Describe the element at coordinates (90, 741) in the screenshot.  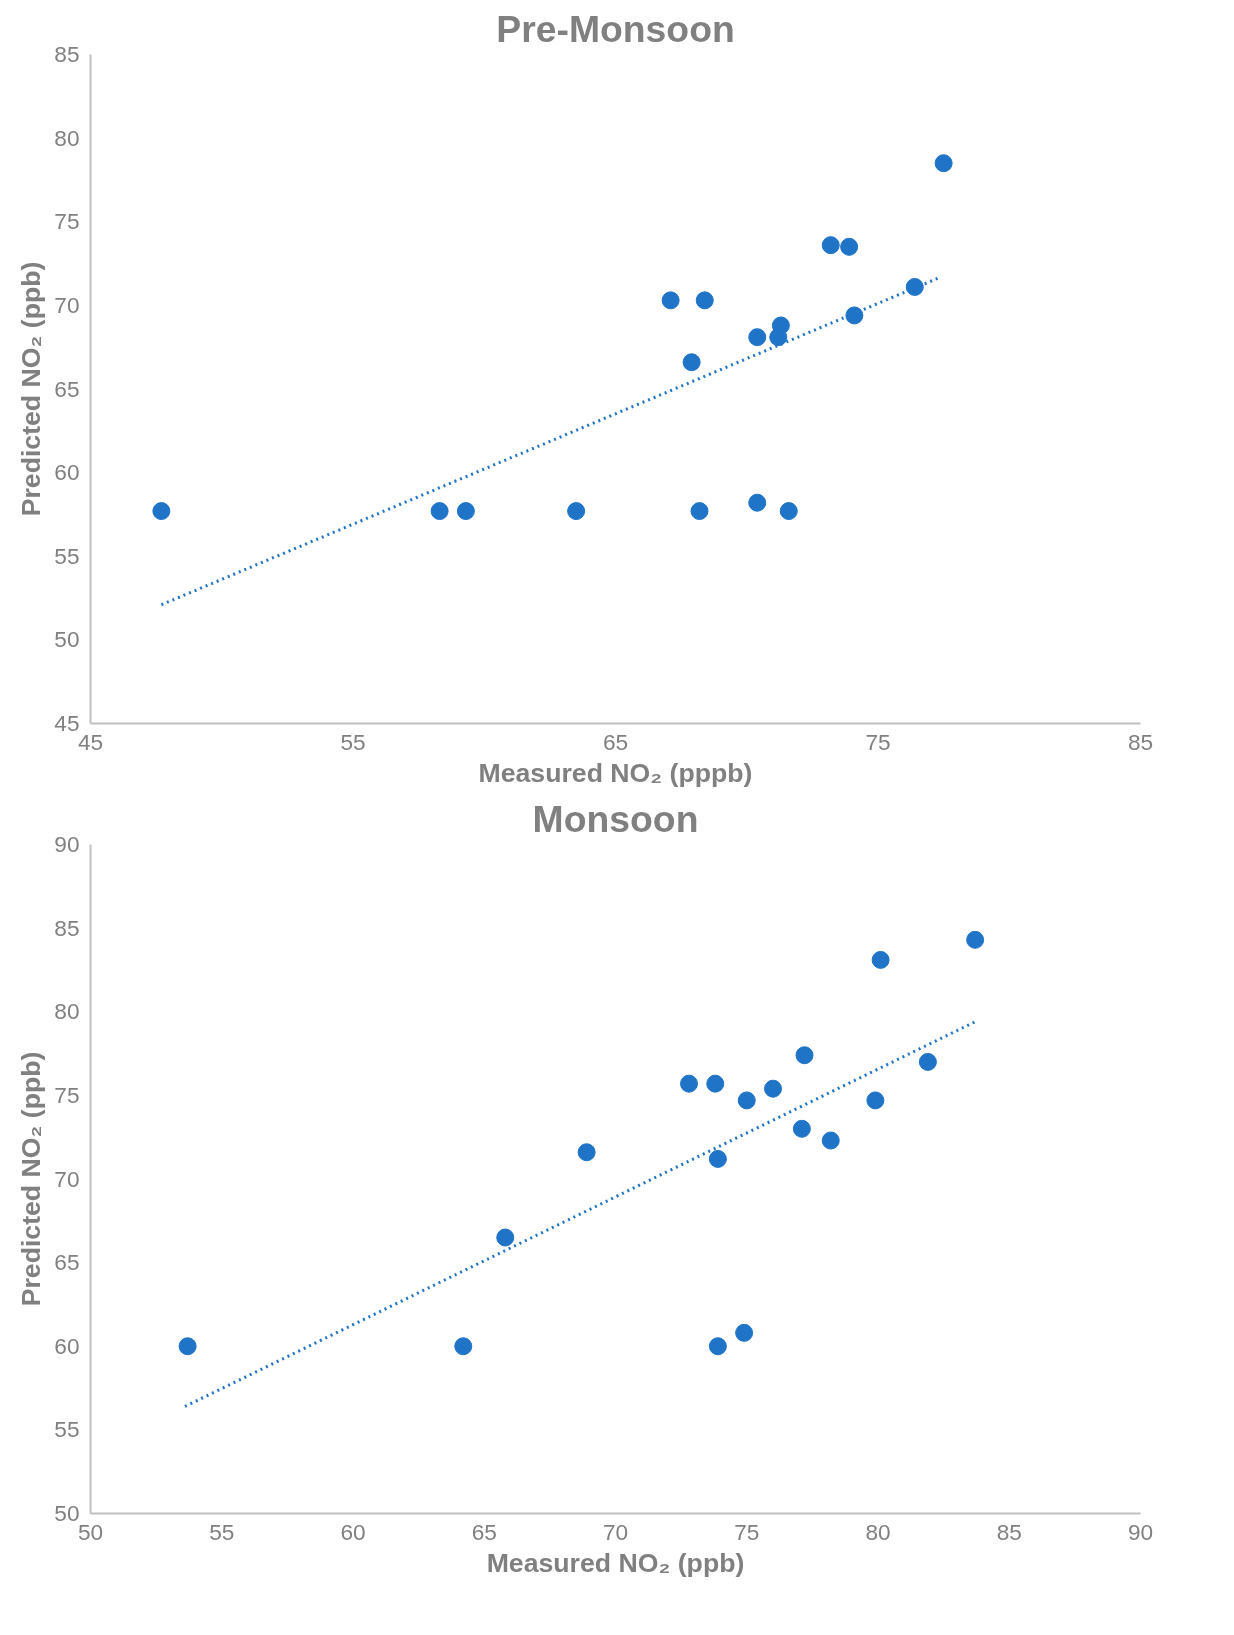
I see `x-tick-label: 45` at that location.